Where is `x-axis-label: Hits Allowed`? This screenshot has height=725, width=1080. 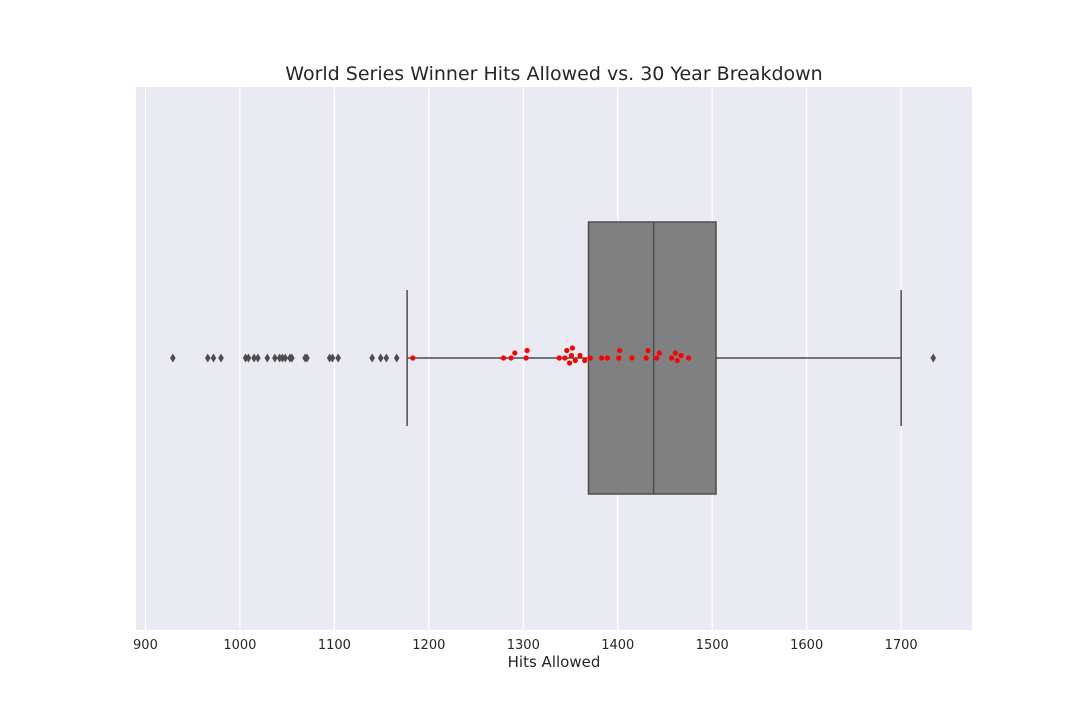
x-axis-label: Hits Allowed is located at coordinates (554, 662).